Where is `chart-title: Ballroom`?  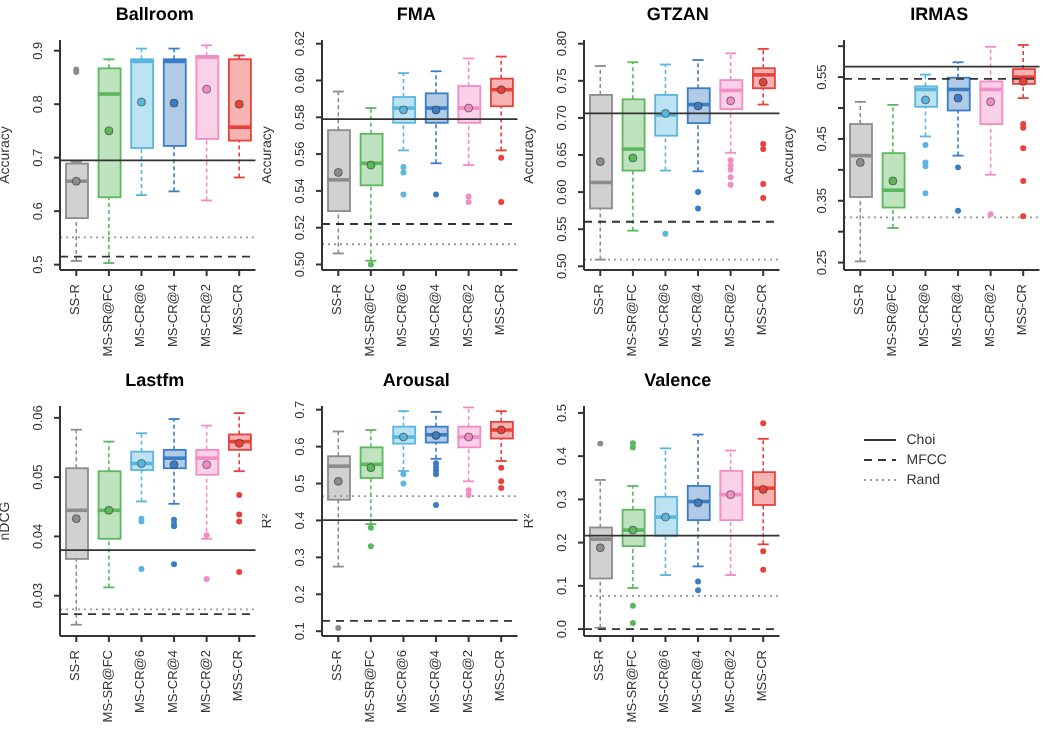 chart-title: Ballroom is located at coordinates (154, 13).